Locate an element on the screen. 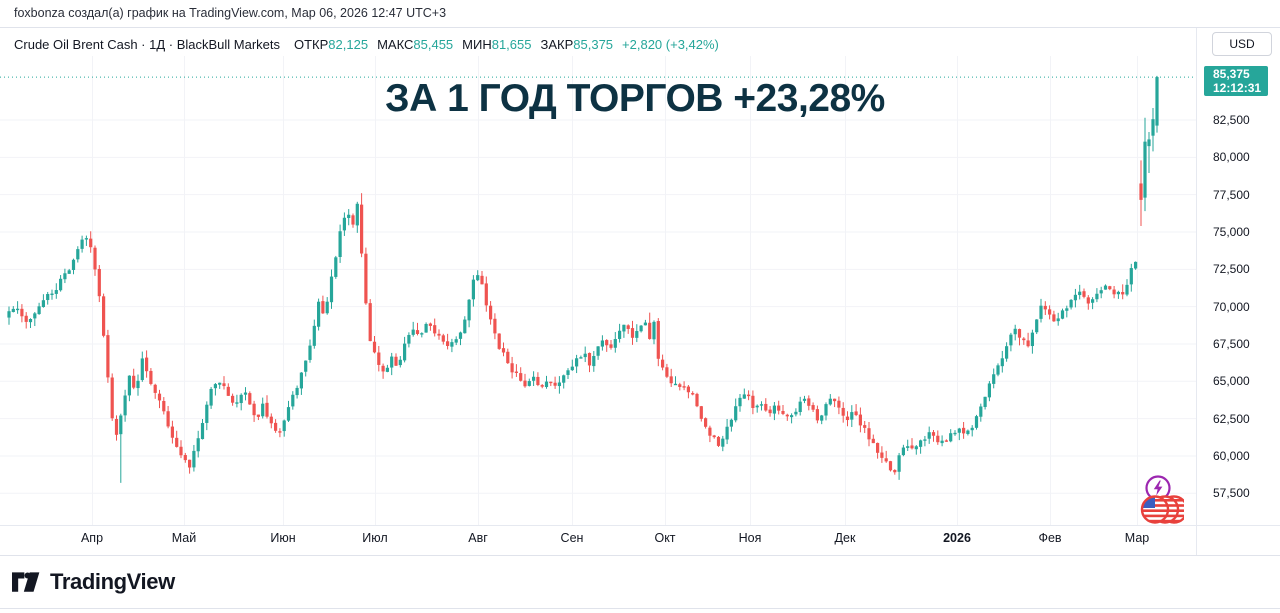  price-tick-label: 80,000 is located at coordinates (1231, 157).